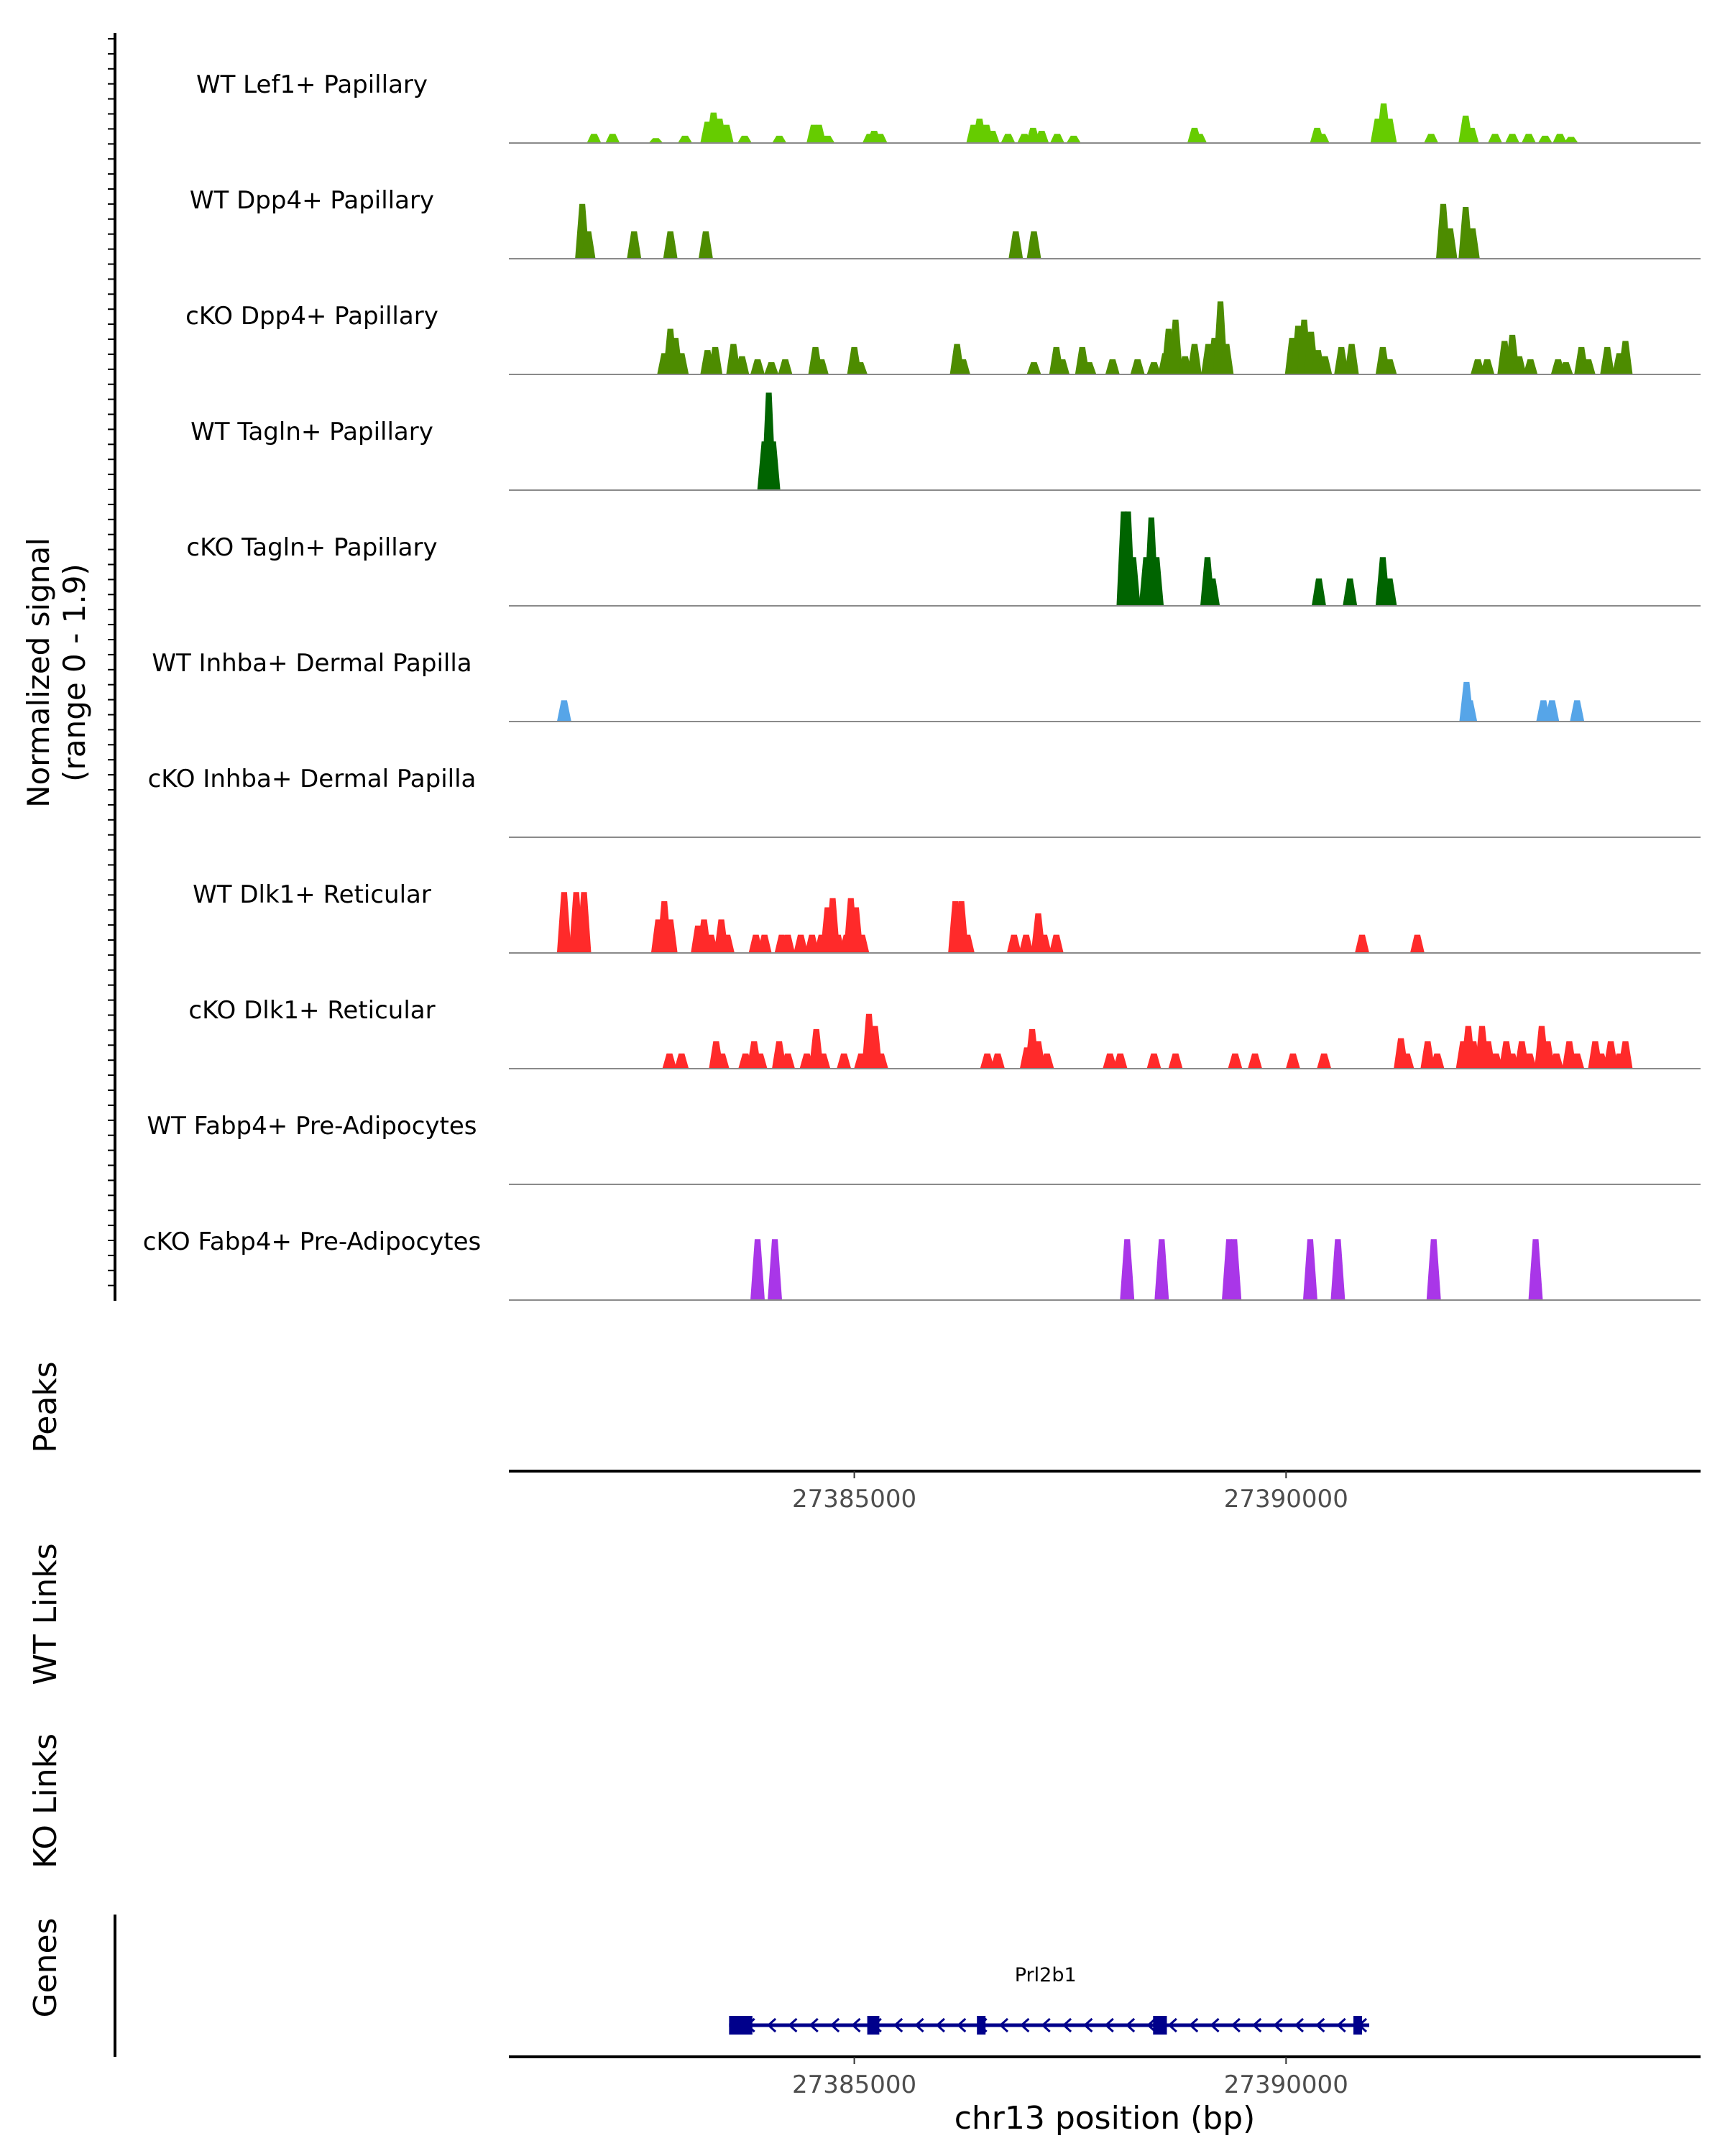 The image size is (1725, 2156). Describe the element at coordinates (948, 107) in the screenshot. I see `coverage-track: WT Lef1+ Papillary` at that location.